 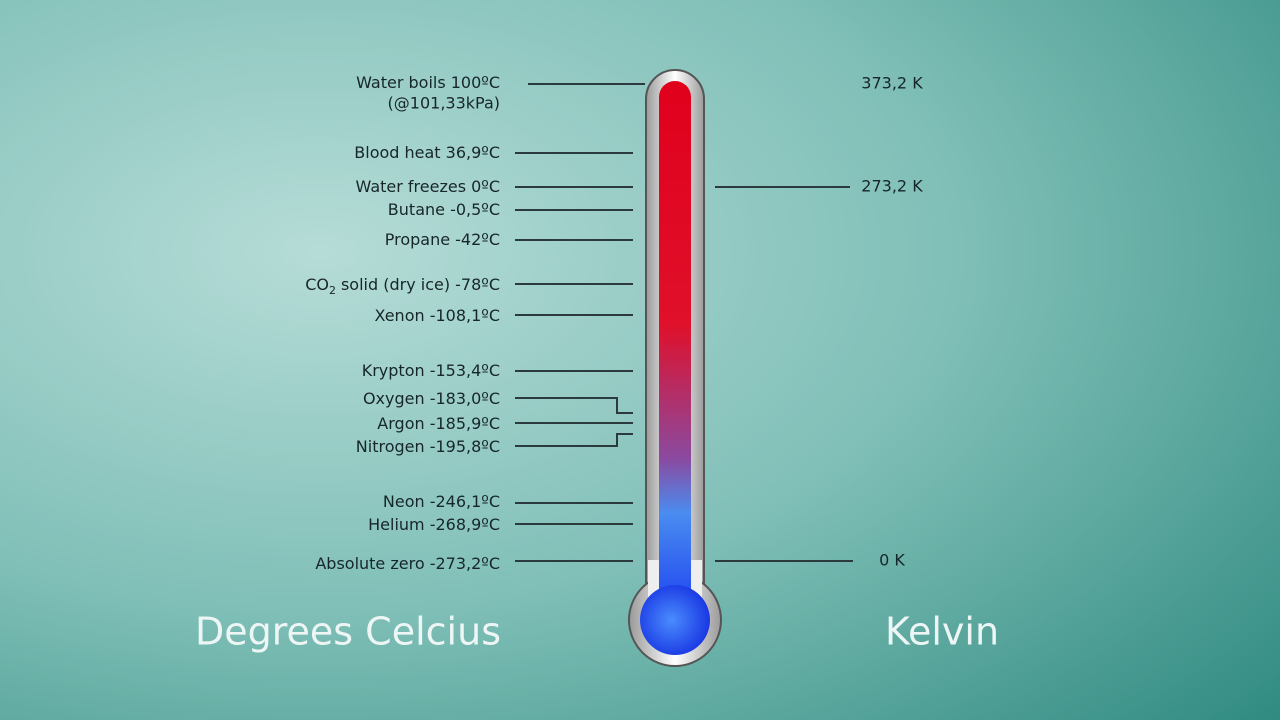 What do you see at coordinates (892, 83) in the screenshot?
I see `kelvin-label: 373,2 K` at bounding box center [892, 83].